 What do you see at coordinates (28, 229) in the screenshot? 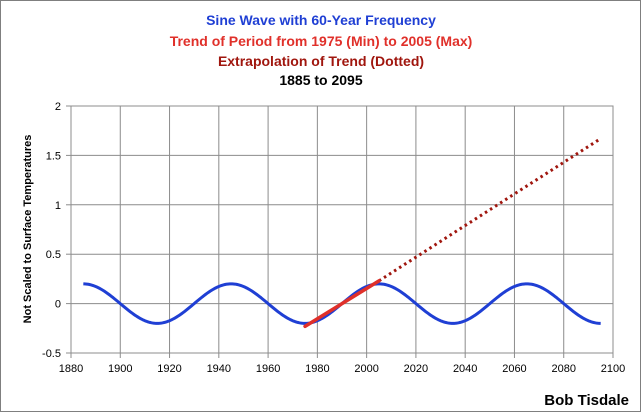
I see `y-axis-label: Not Scaled to Surface Temperatures` at bounding box center [28, 229].